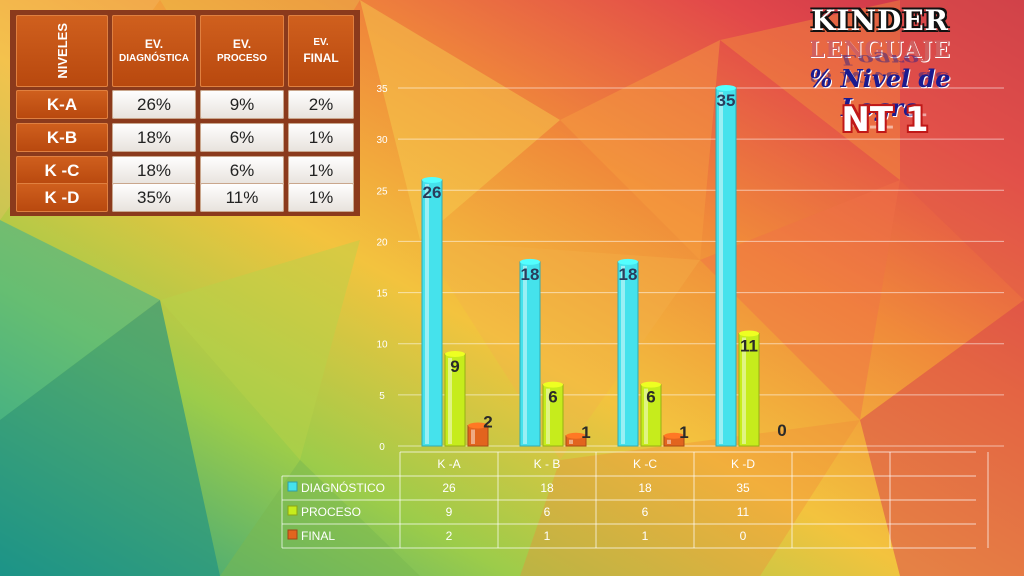 The width and height of the screenshot is (1024, 576). What do you see at coordinates (382, 294) in the screenshot?
I see `y-tick-label: 15` at bounding box center [382, 294].